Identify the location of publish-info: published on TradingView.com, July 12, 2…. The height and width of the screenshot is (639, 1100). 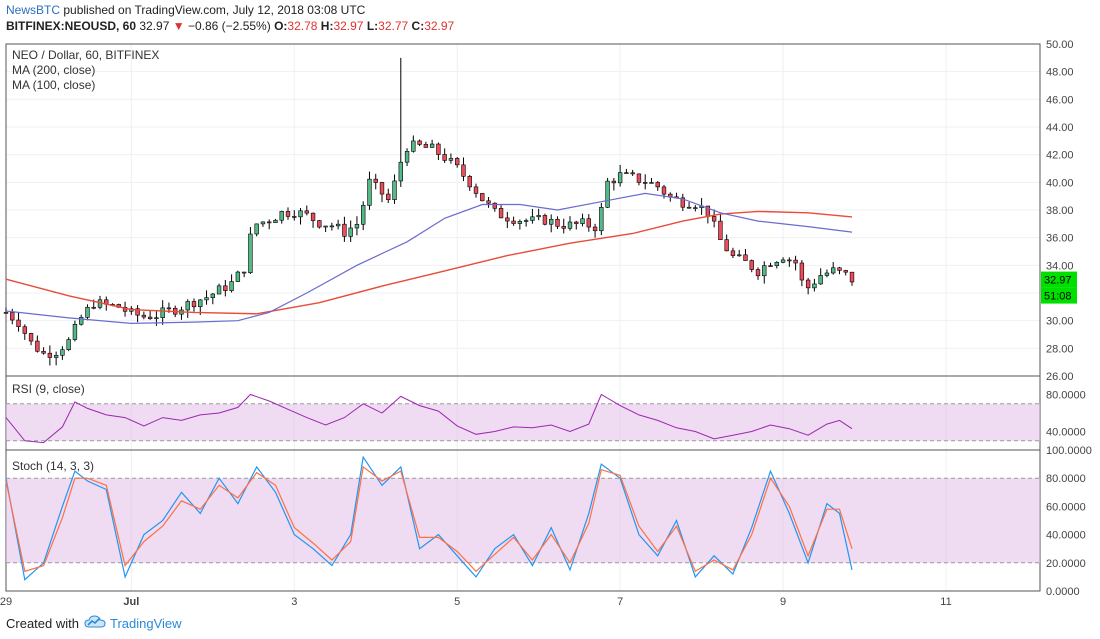
(213, 10).